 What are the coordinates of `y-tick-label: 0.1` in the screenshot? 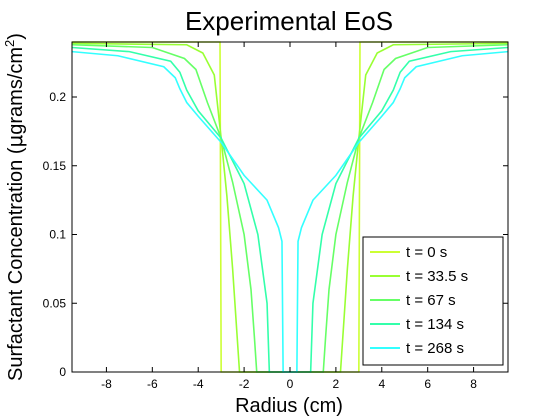 It's located at (57, 235).